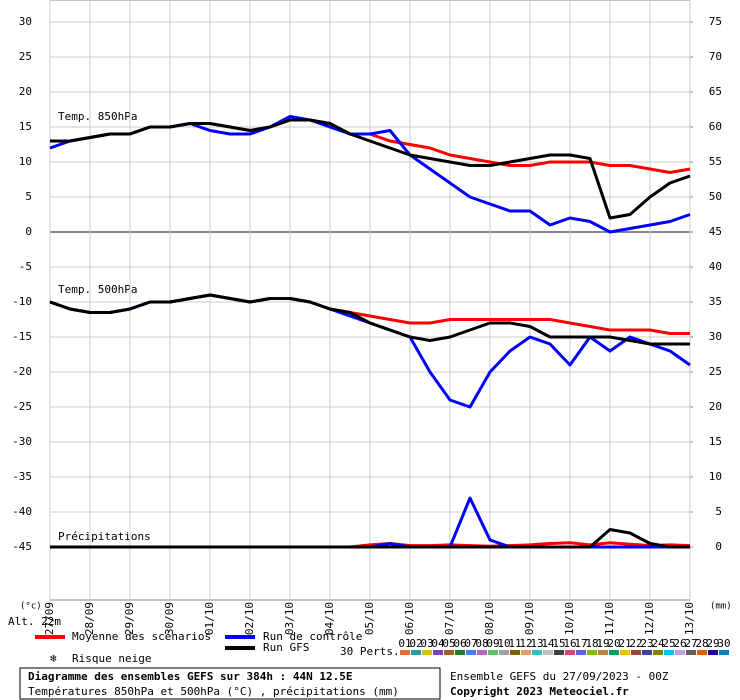 Image resolution: width=740 pixels, height=700 pixels. I want to click on y-tick-label: -25, so click(22, 406).